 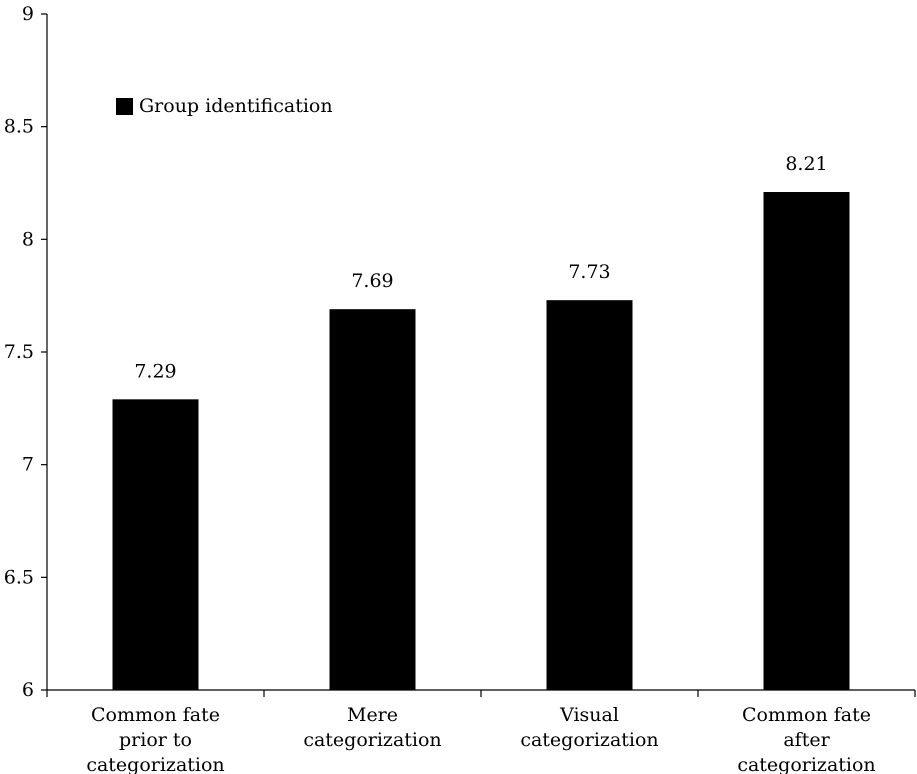 I want to click on legend: Group identification, so click(x=224, y=106).